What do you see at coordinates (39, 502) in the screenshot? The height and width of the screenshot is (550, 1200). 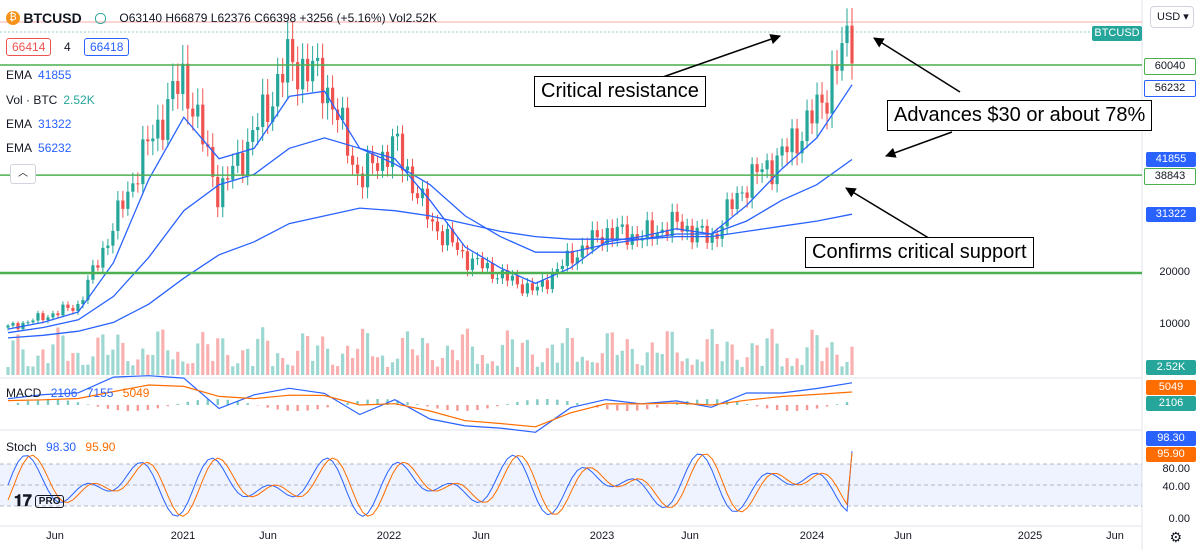 I see `tradingview-logo: 𝟏𝟕 PRO` at bounding box center [39, 502].